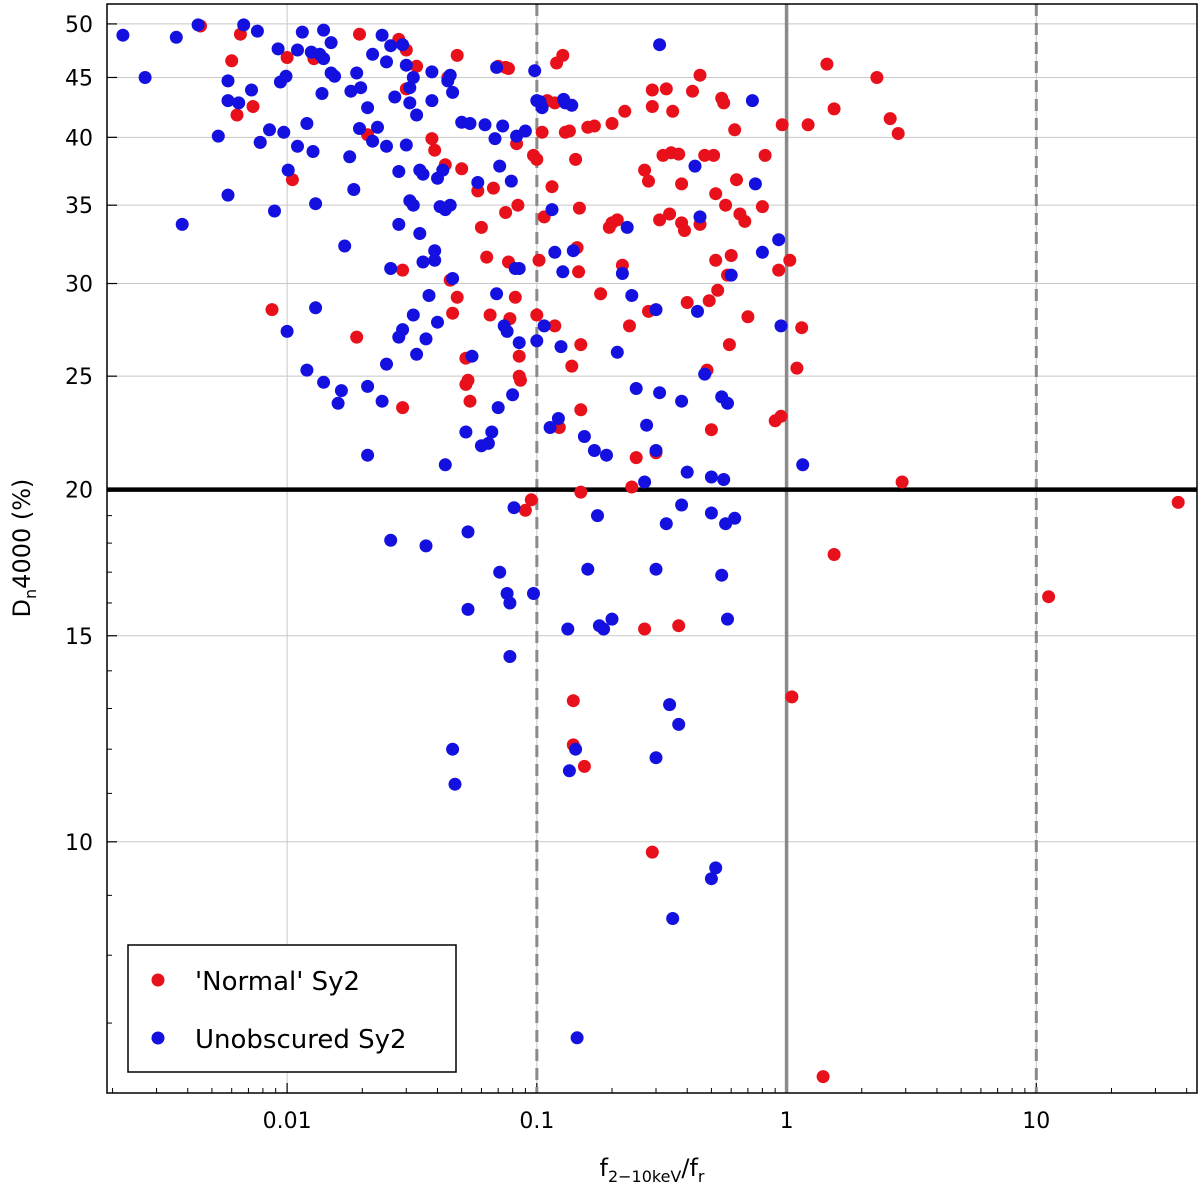 This screenshot has width=1200, height=1191. Describe the element at coordinates (79, 377) in the screenshot. I see `y-tick-label: 25` at that location.